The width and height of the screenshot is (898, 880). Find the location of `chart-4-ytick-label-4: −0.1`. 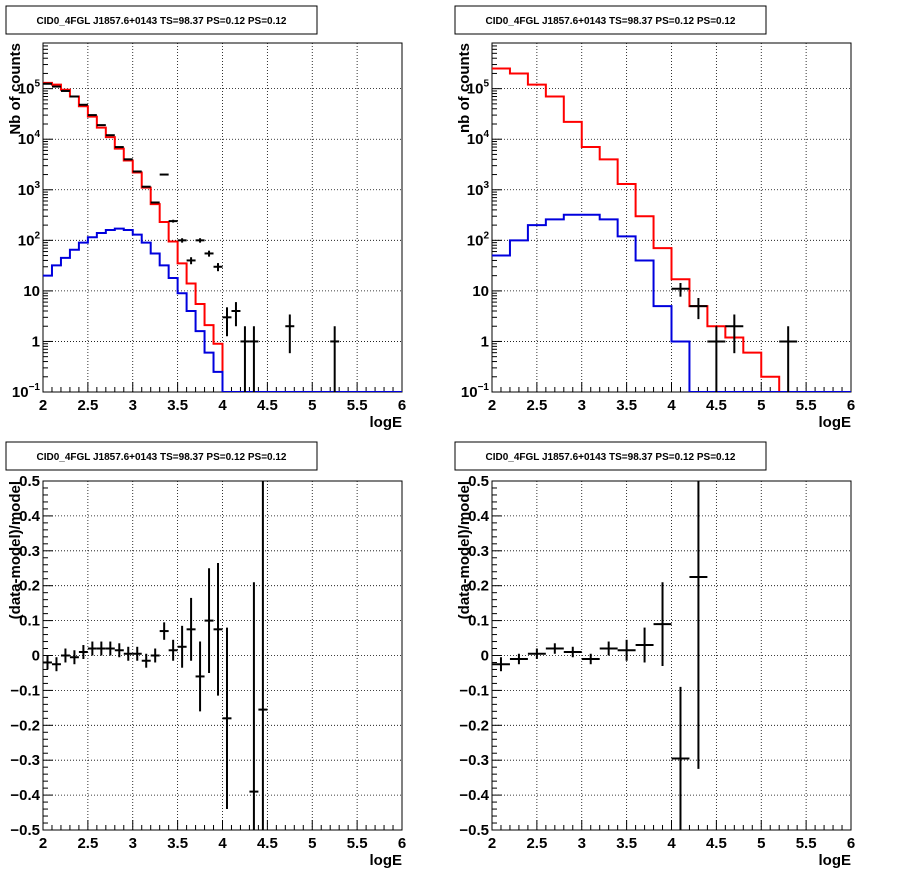

chart-4-ytick-label-4: −0.1 is located at coordinates (474, 690).